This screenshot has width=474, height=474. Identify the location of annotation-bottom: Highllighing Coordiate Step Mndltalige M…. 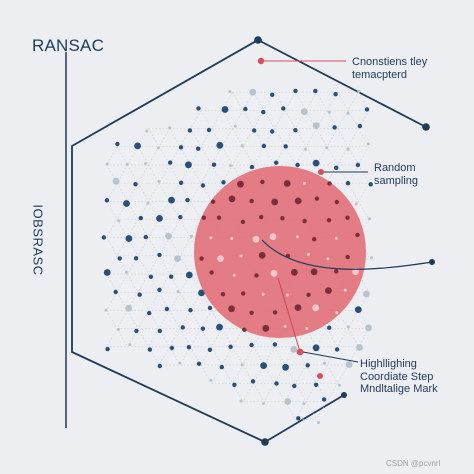
(399, 377).